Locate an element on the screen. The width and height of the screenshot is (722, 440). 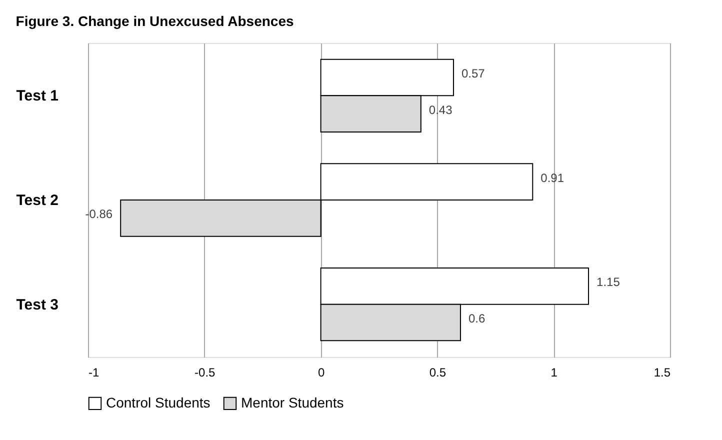
data-label: 0.91 is located at coordinates (552, 177).